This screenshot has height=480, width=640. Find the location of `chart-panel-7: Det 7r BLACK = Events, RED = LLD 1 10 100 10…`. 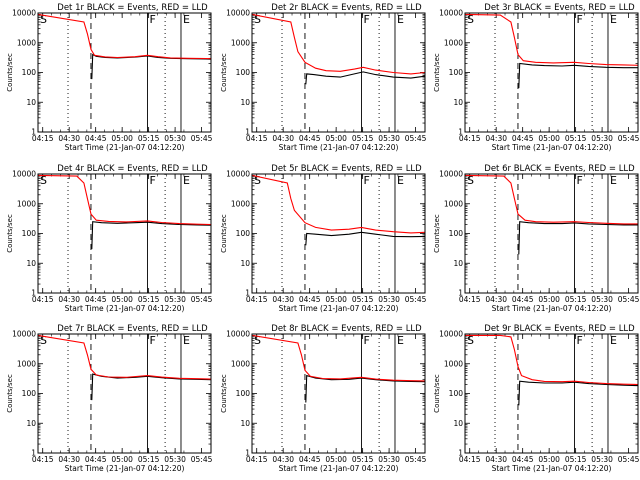

chart-panel-7: Det 7r BLACK = Events, RED = LLD 1 10 100 10… is located at coordinates (109, 398).